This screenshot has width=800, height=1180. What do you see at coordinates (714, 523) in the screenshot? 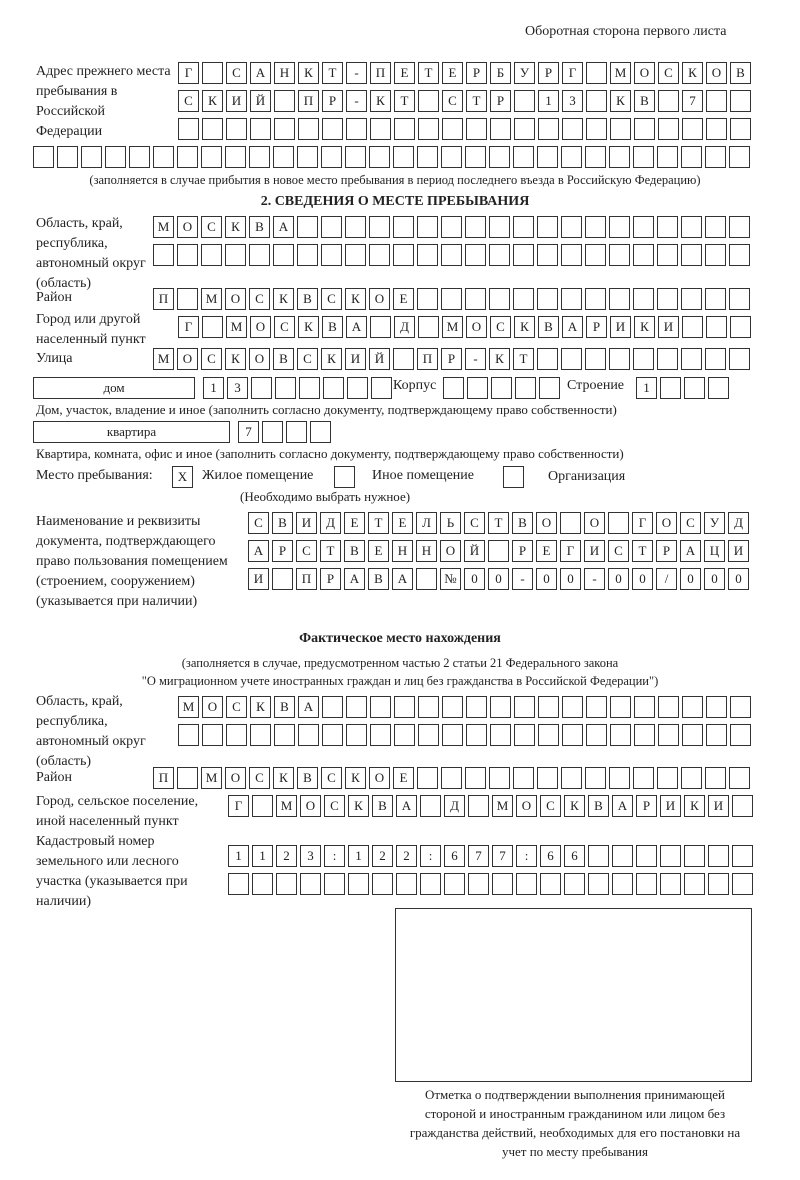
I see `char-cell: У` at bounding box center [714, 523].